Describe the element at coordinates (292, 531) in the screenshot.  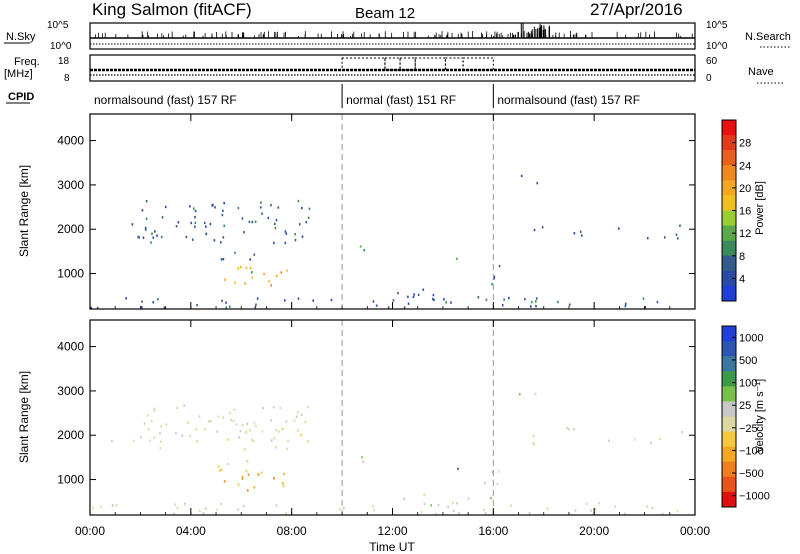
I see `x-tick-label: 08:00` at that location.